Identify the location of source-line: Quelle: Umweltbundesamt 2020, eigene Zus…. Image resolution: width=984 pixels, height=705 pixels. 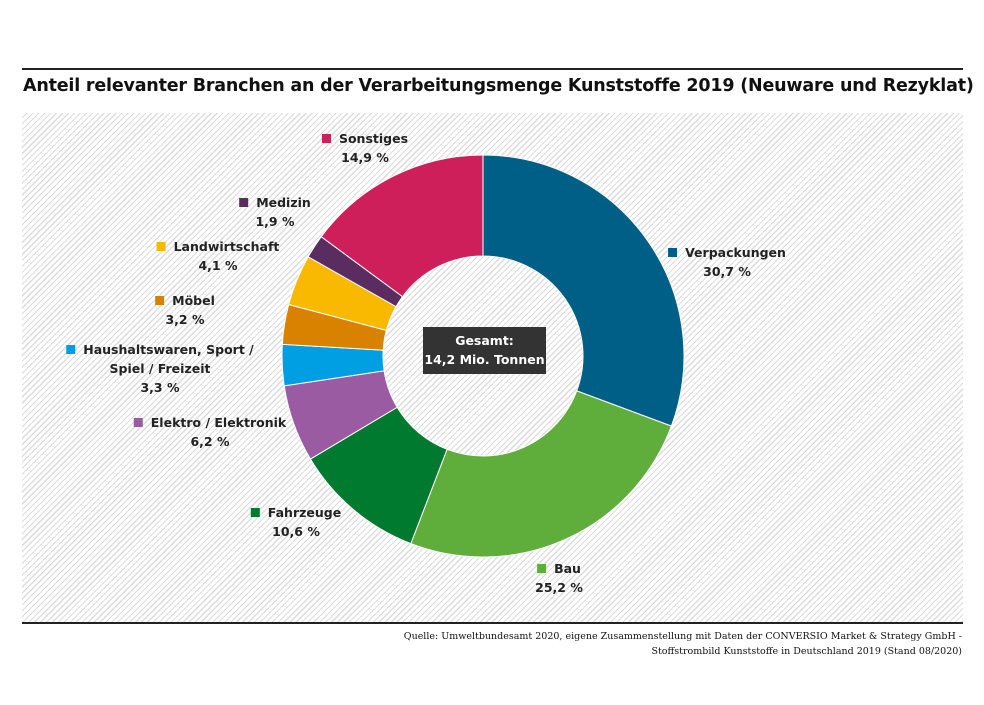
(682, 636).